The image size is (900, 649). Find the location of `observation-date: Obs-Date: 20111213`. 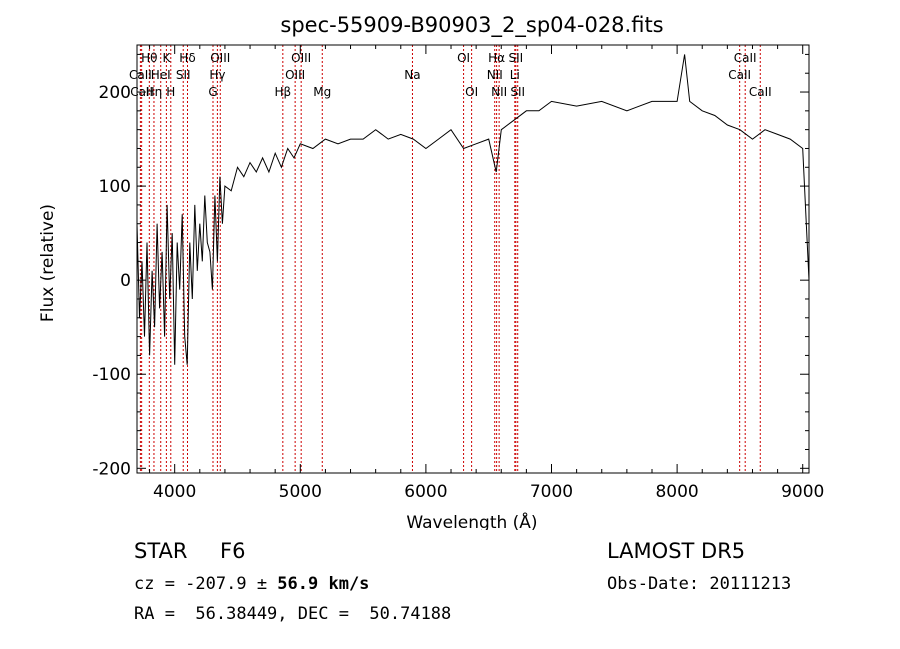

observation-date: Obs-Date: 20111213 is located at coordinates (699, 584).